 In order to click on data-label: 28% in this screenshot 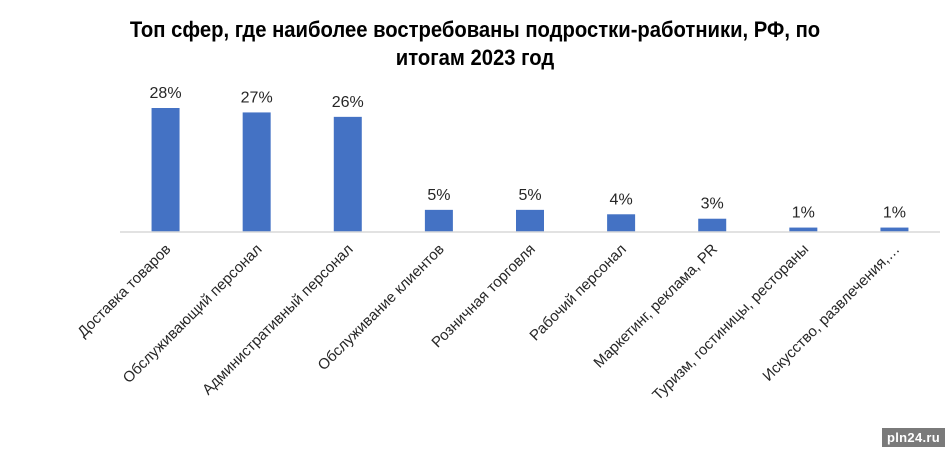, I will do `click(166, 93)`.